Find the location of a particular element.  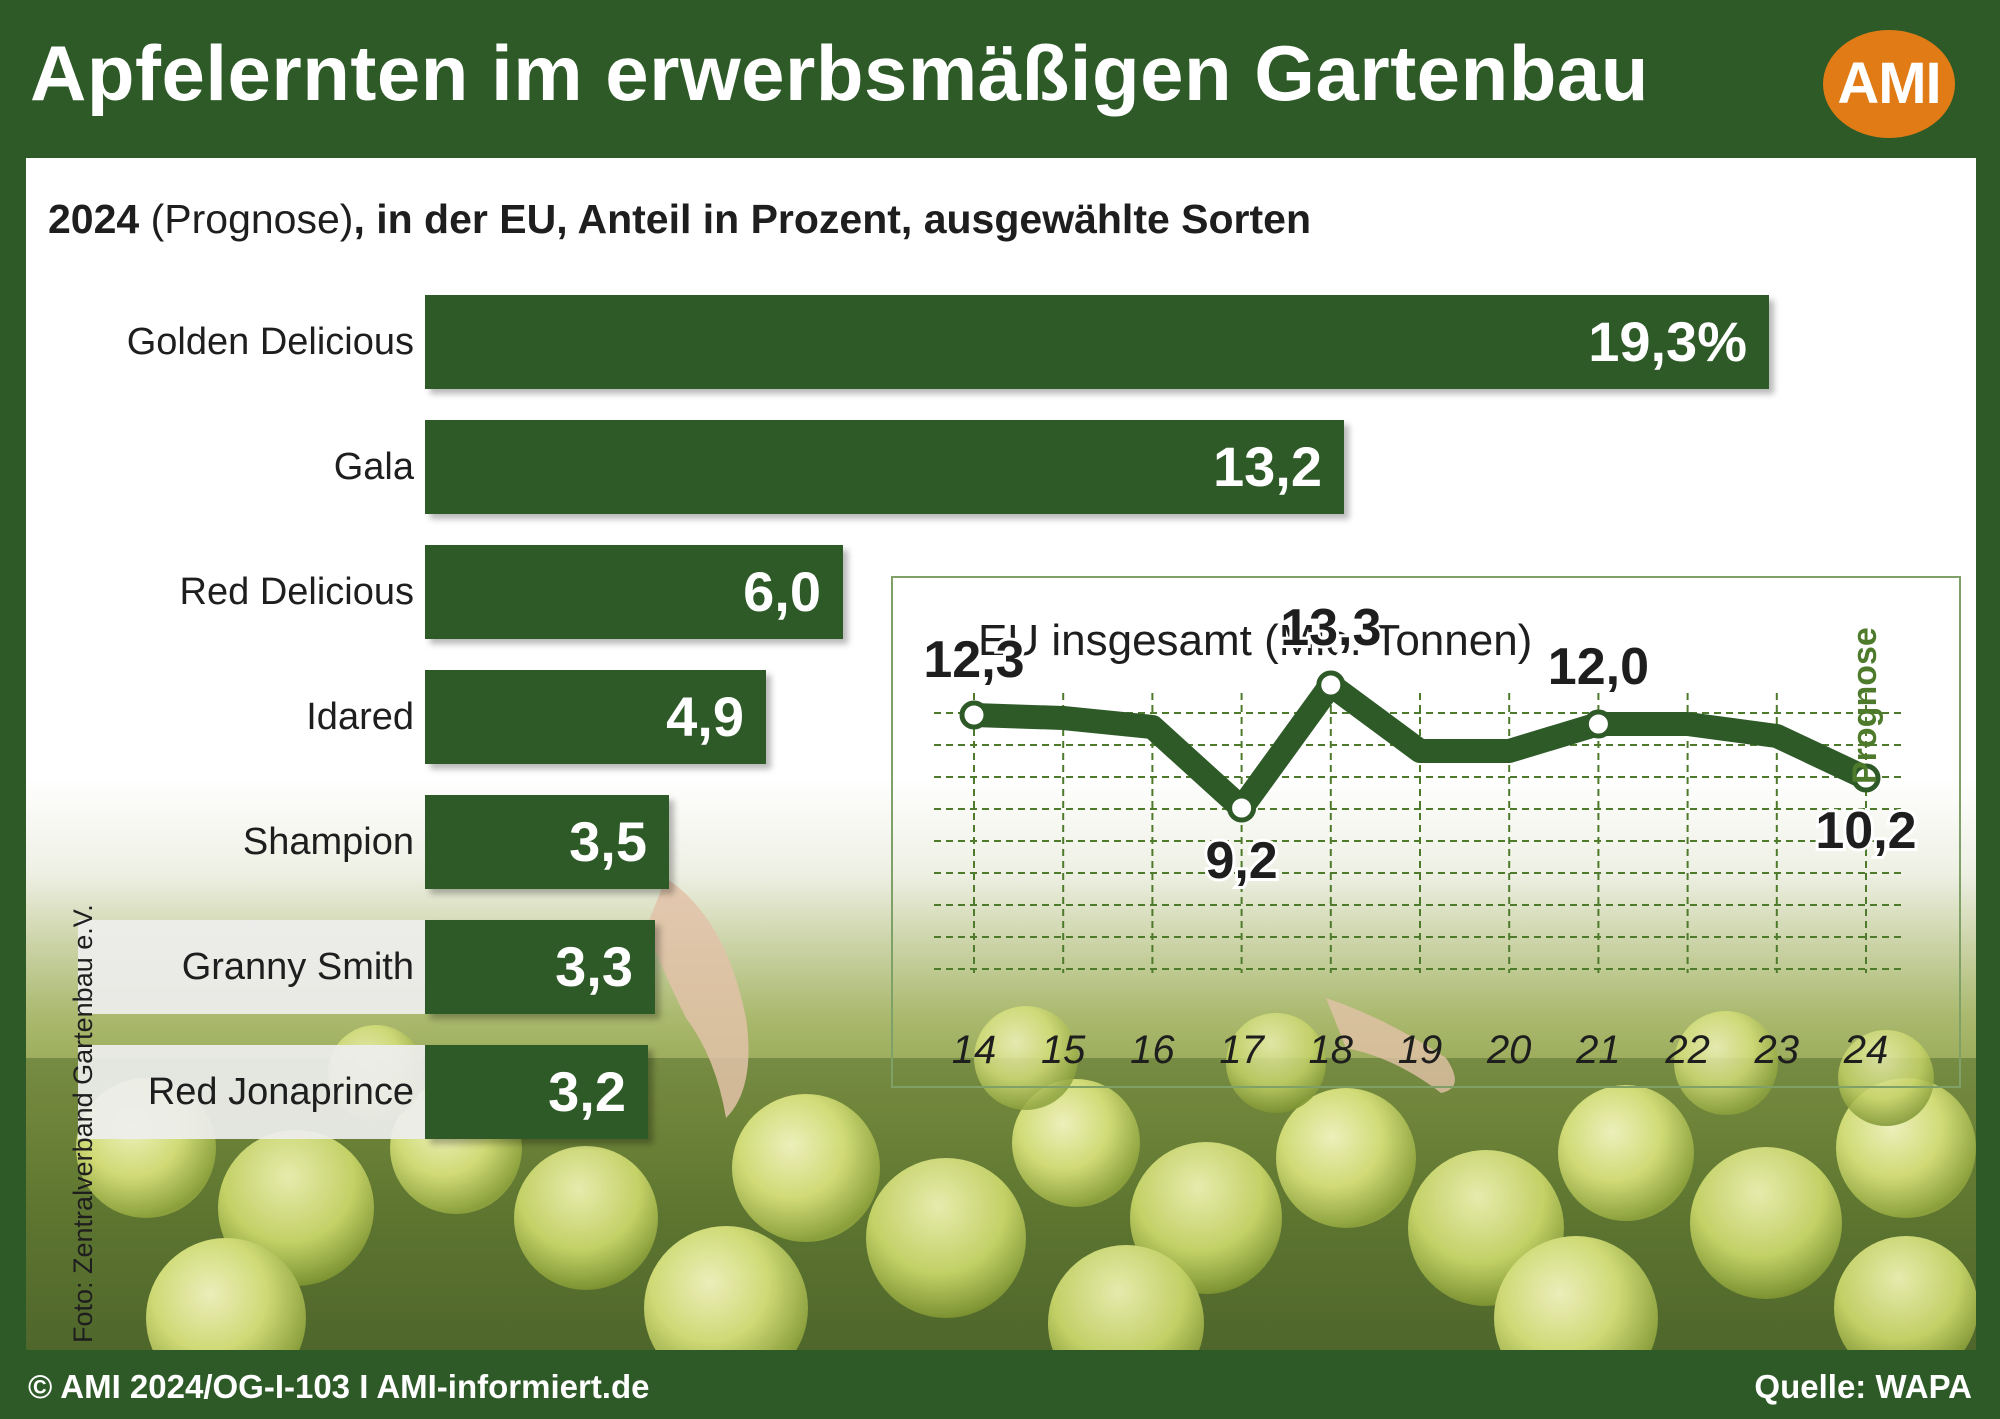

bar: 13,2 is located at coordinates (884, 467).